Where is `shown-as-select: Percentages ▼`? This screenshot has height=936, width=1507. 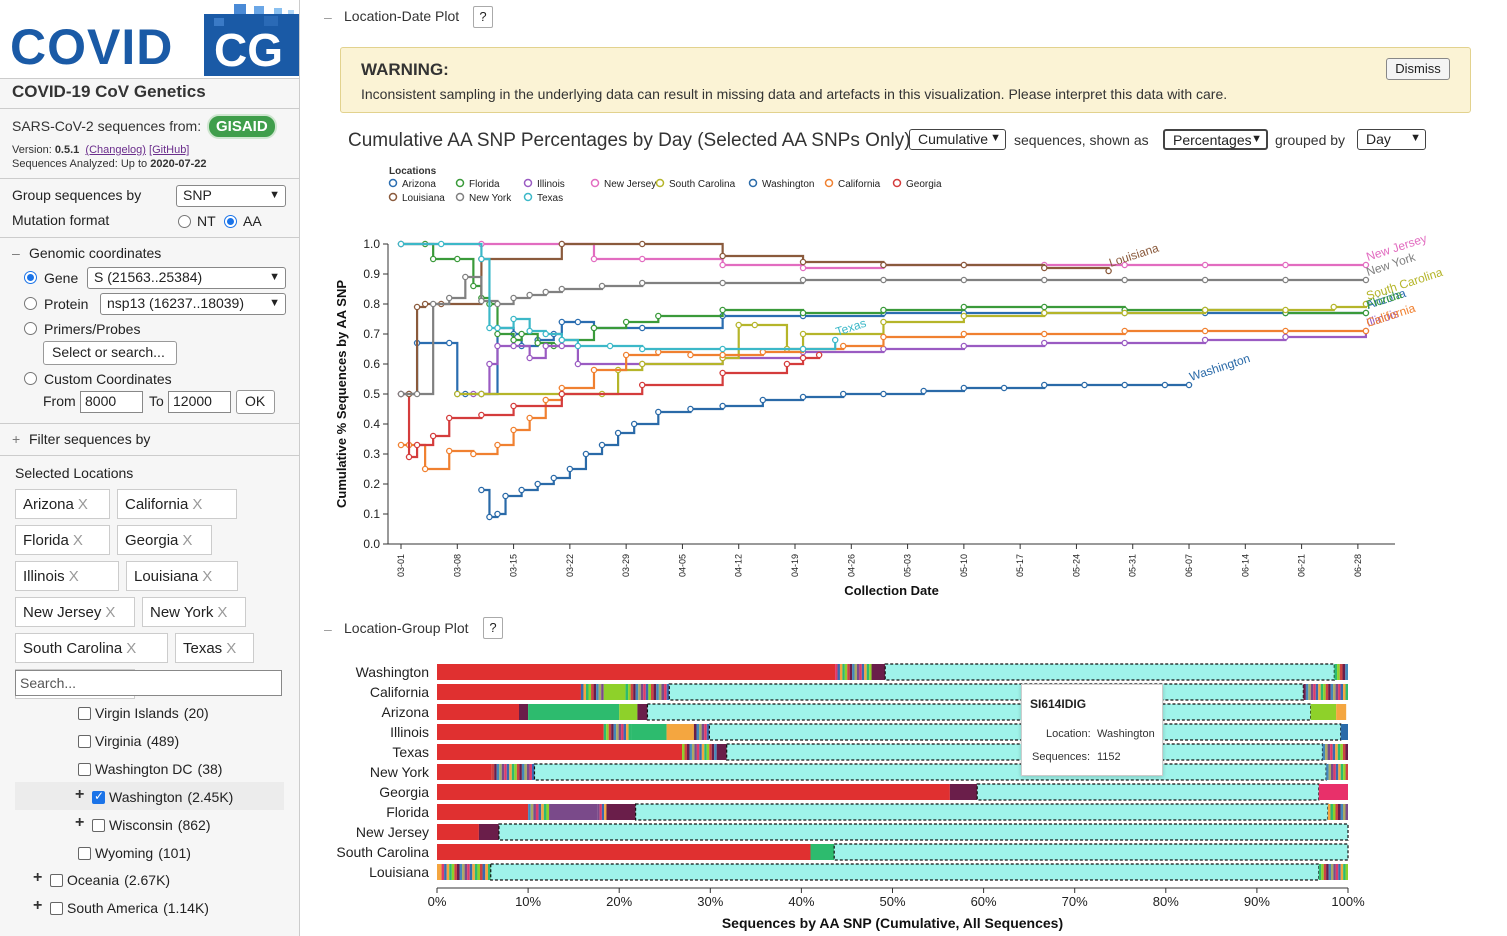 shown-as-select: Percentages ▼ is located at coordinates (1215, 139).